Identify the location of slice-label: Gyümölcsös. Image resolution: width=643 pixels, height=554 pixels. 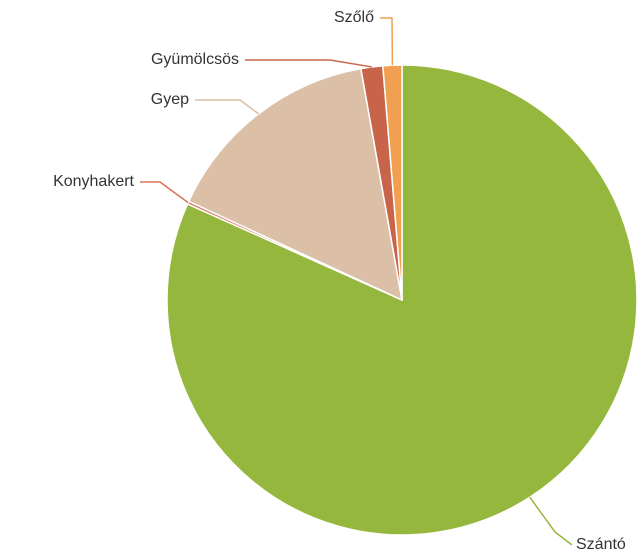
(195, 59).